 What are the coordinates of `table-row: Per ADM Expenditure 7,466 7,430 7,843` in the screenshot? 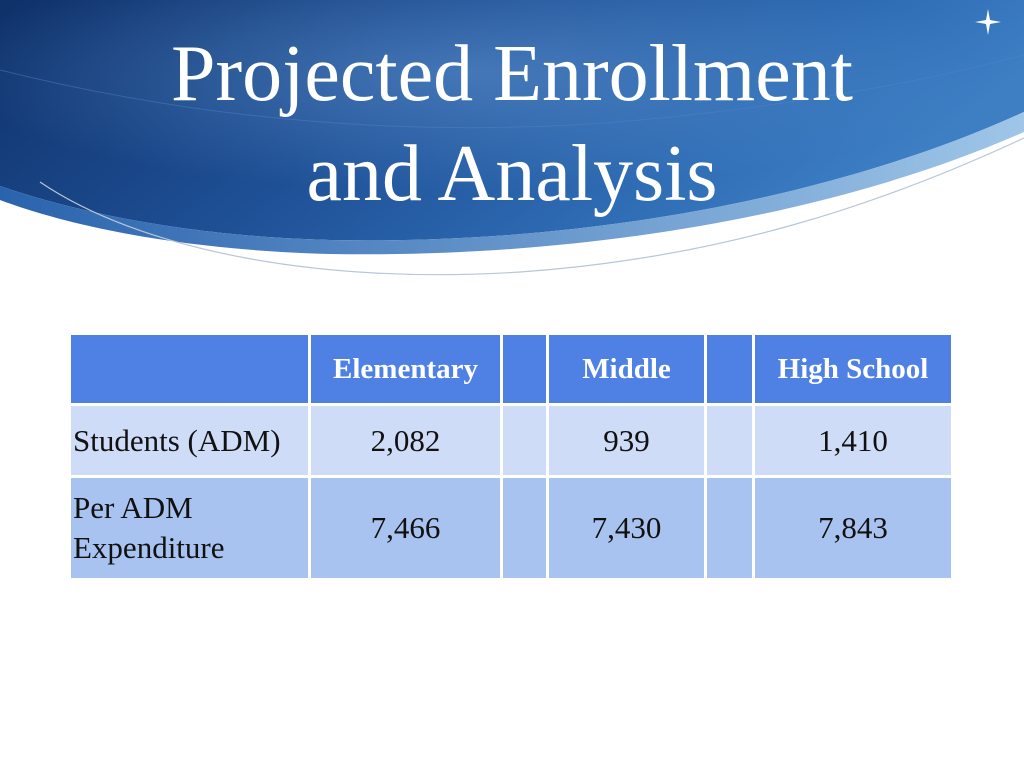 It's located at (511, 528).